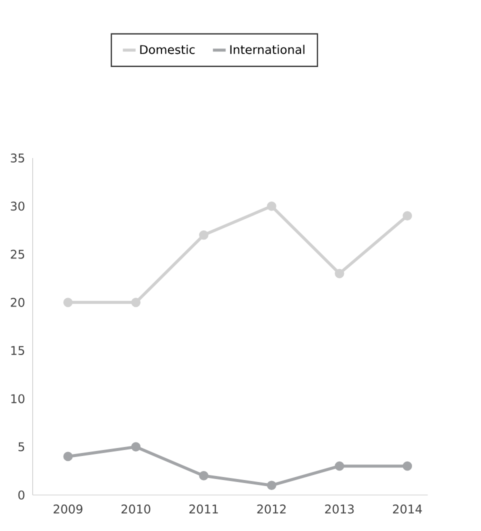 This screenshot has height=531, width=481. Describe the element at coordinates (17, 351) in the screenshot. I see `y-tick-label: 15` at that location.